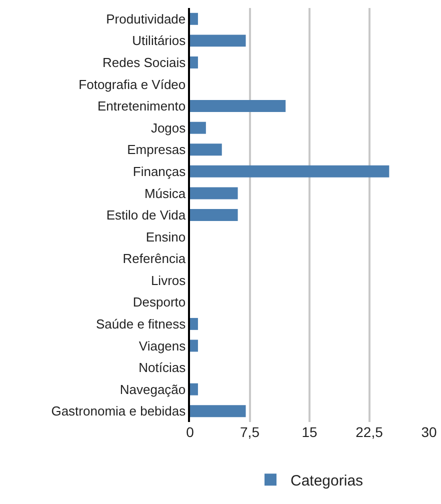 This screenshot has height=504, width=441. Describe the element at coordinates (146, 18) in the screenshot. I see `y-tick-label: Produtividade` at that location.